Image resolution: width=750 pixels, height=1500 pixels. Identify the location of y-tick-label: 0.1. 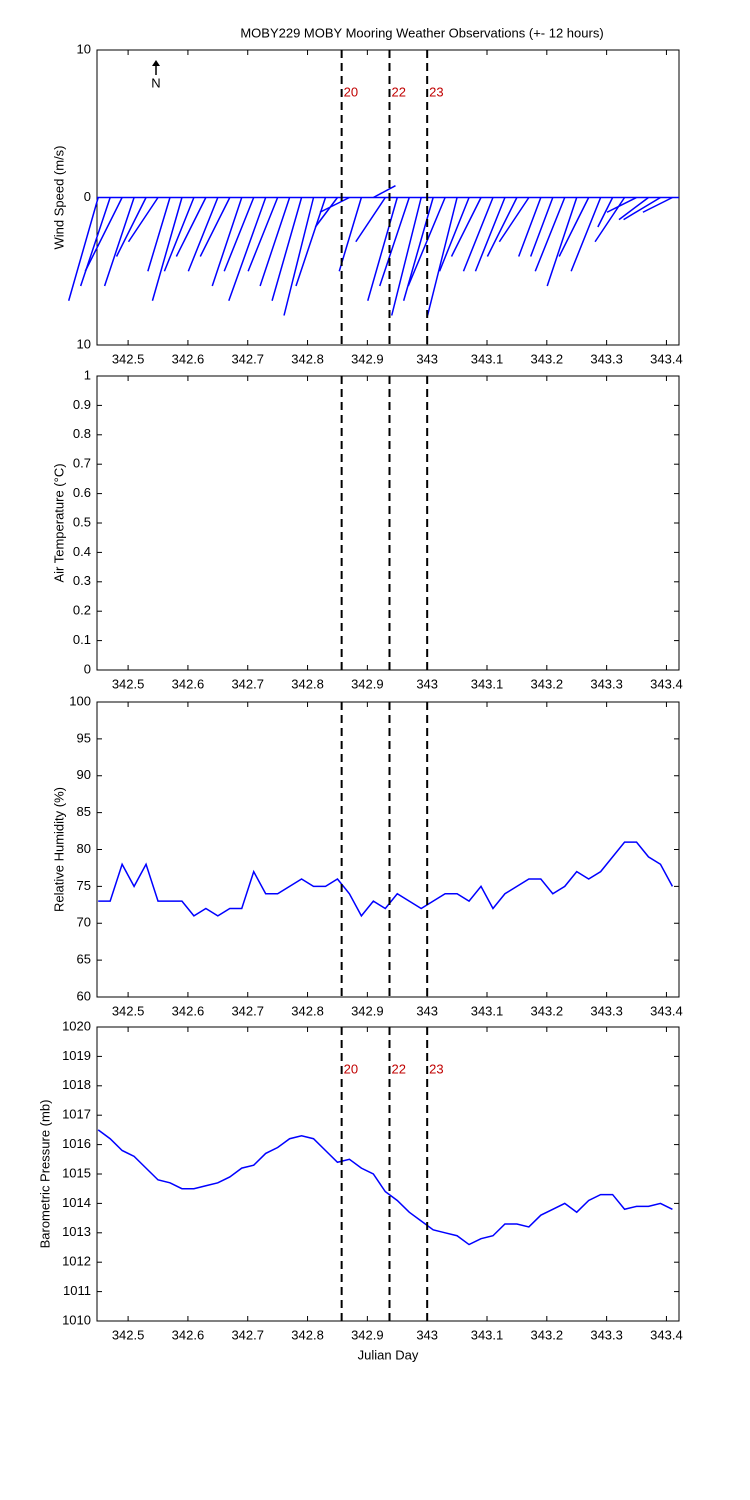
(82, 639).